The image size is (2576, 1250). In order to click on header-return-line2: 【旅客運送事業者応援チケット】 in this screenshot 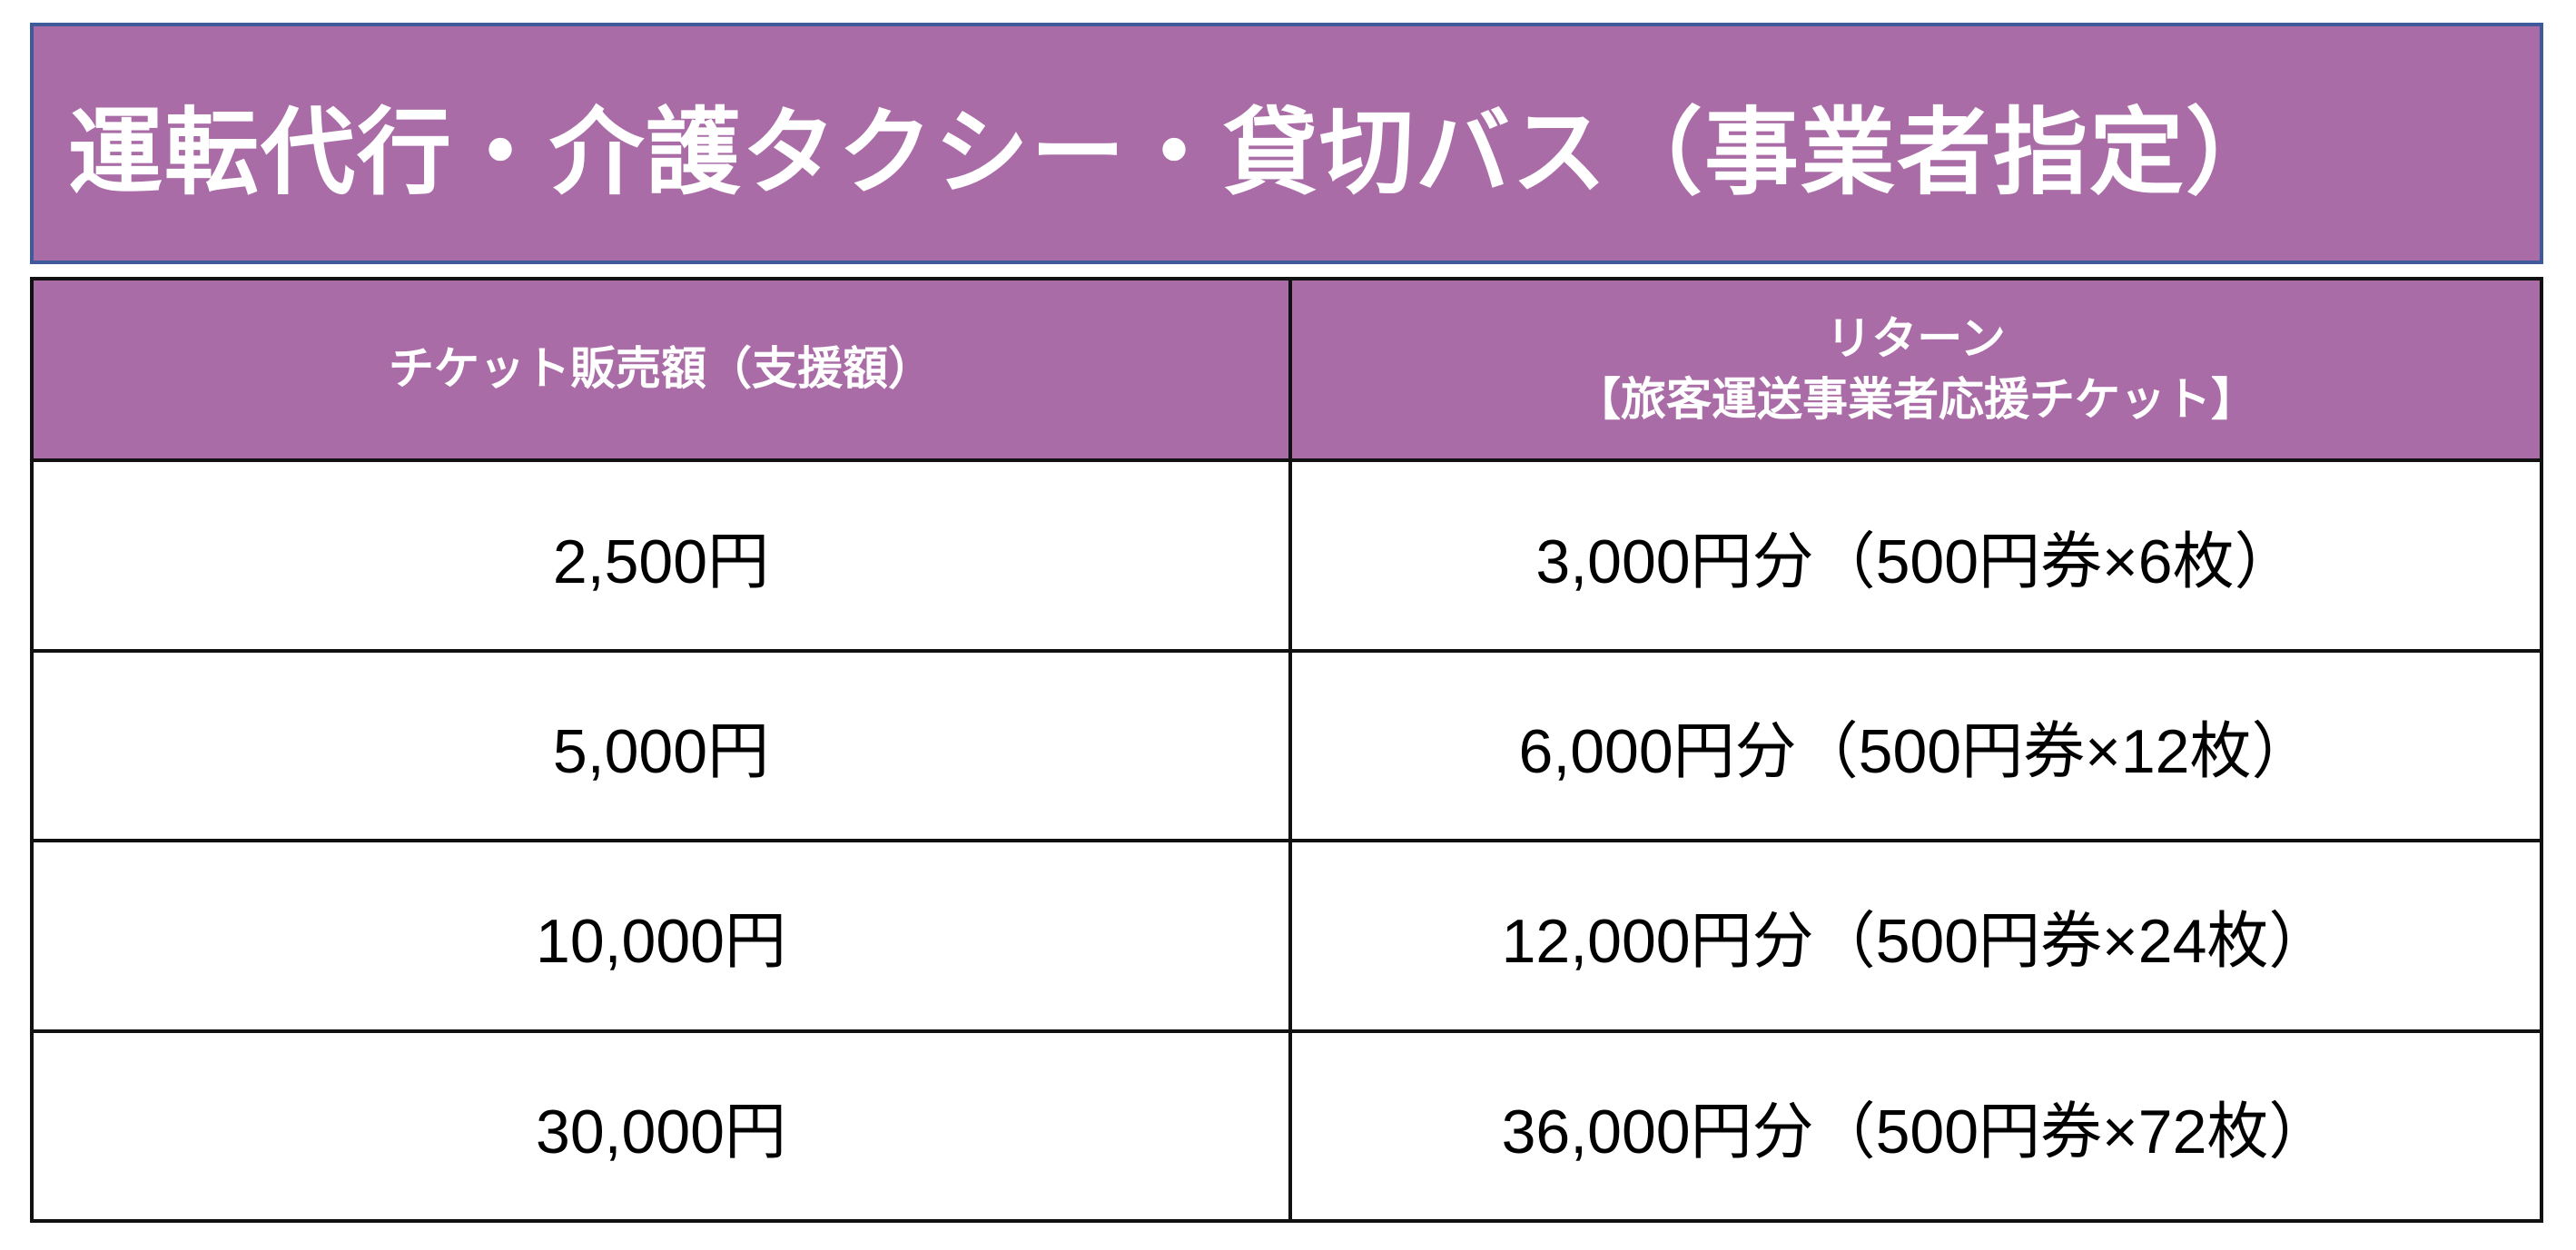, I will do `click(1915, 400)`.